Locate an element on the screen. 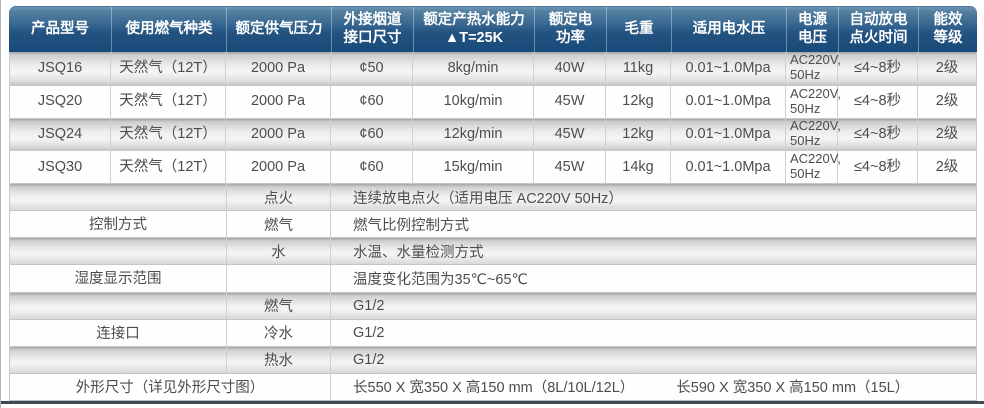  detail-row: 热水 G1/2 is located at coordinates (493, 359).